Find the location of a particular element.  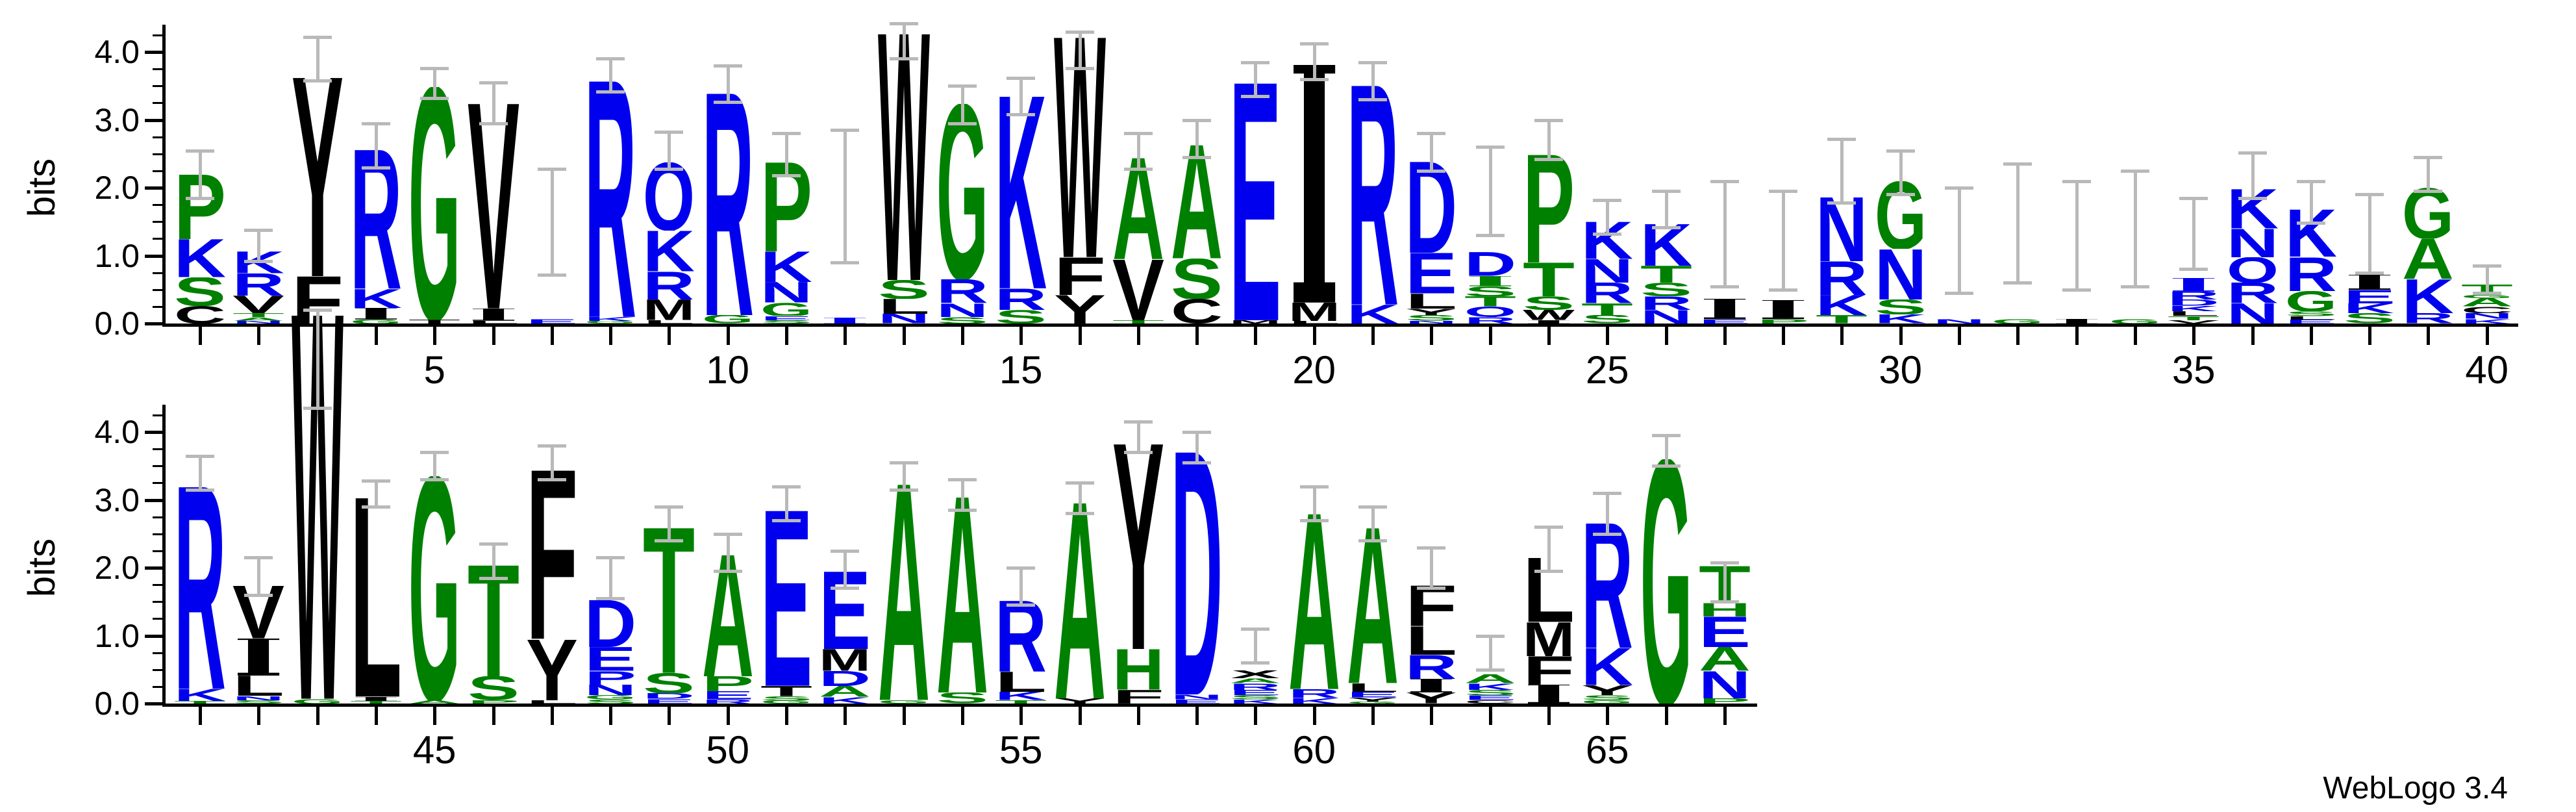

logo-letter-G: G is located at coordinates (786, 702).